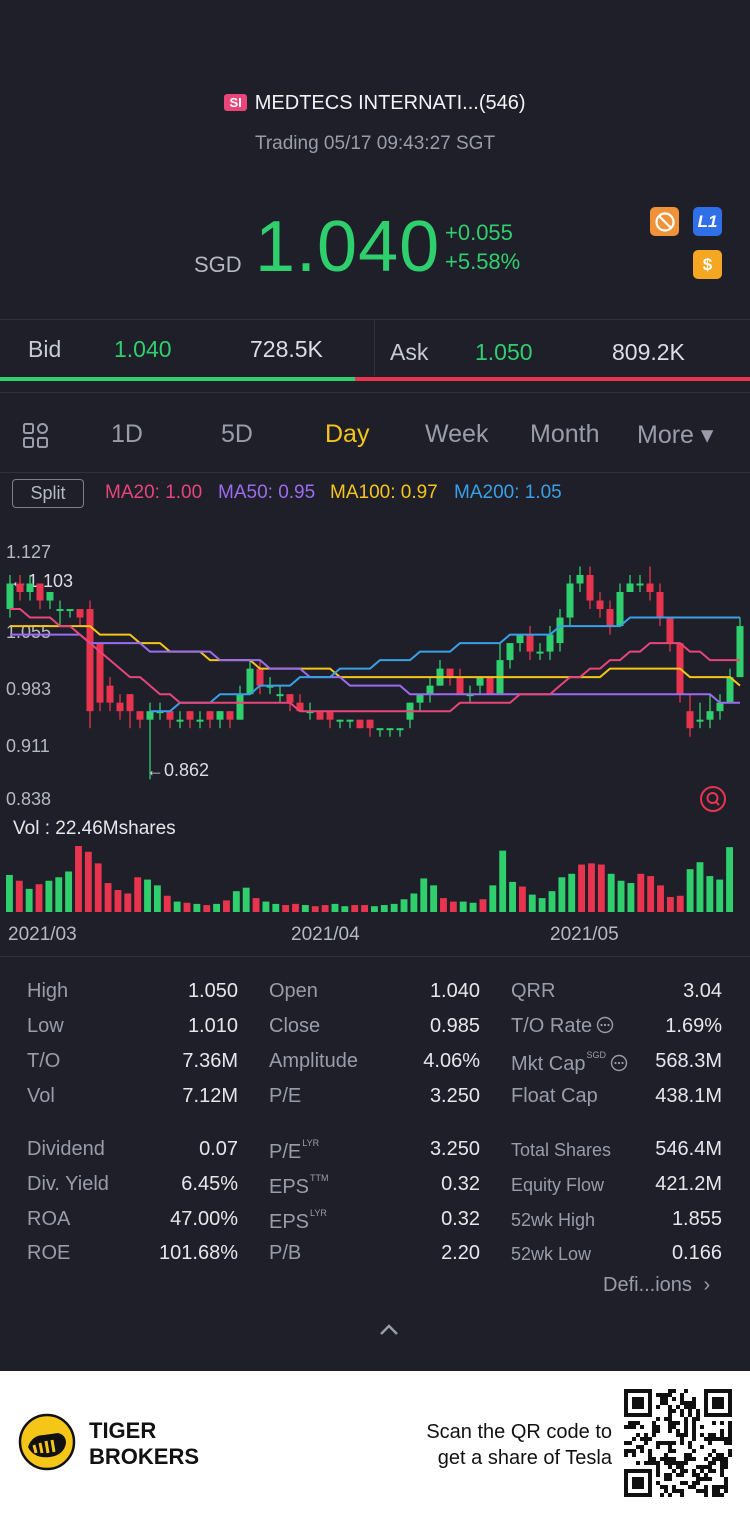 The height and width of the screenshot is (1517, 750). What do you see at coordinates (235, 102) in the screenshot?
I see `market-badge: SI` at bounding box center [235, 102].